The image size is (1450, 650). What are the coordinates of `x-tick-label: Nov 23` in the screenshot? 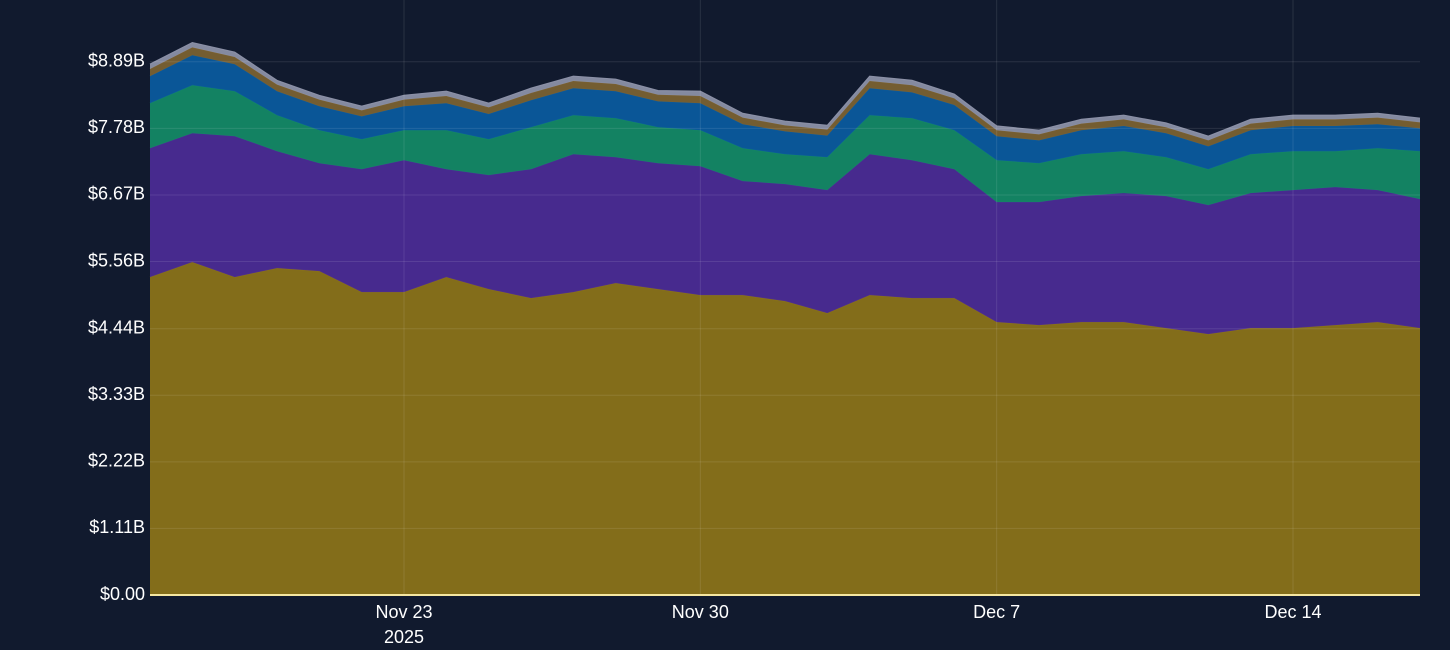 It's located at (403, 612).